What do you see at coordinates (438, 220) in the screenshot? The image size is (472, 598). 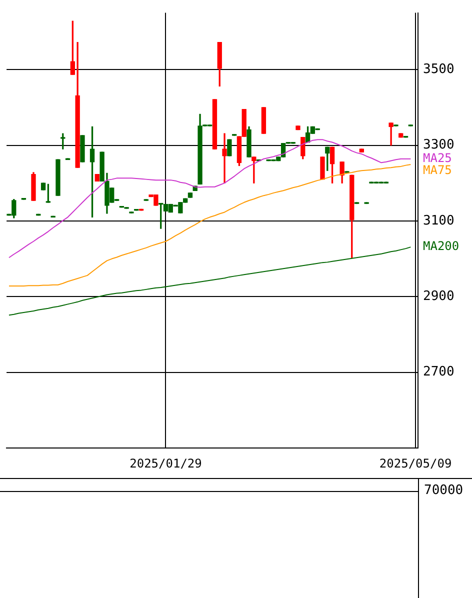 I see `y-tick-label: 3100` at bounding box center [438, 220].